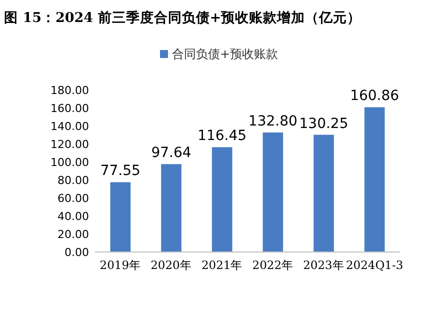 Image resolution: width=444 pixels, height=322 pixels. I want to click on y-tick-label: 100.00, so click(69, 162).